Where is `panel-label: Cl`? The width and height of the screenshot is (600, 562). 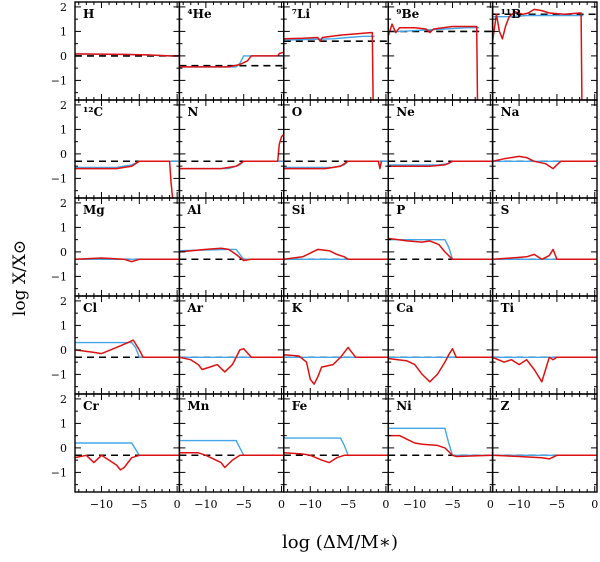 panel-label: Cl is located at coordinates (90, 308).